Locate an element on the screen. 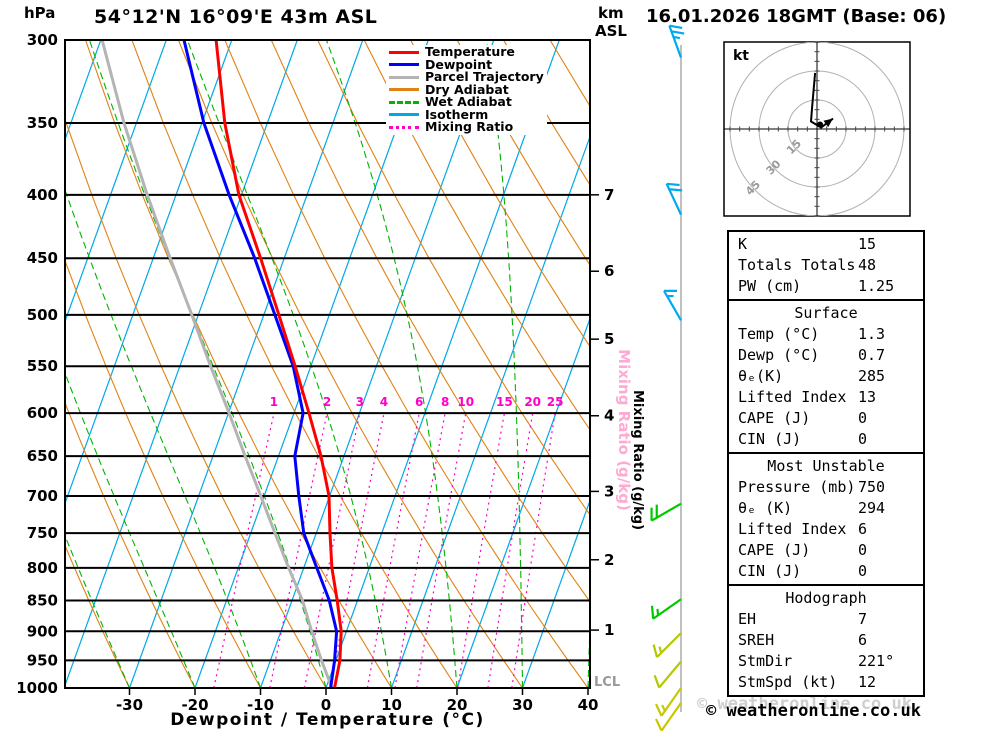  legend-label: Parcel Trajectory is located at coordinates (484, 76).